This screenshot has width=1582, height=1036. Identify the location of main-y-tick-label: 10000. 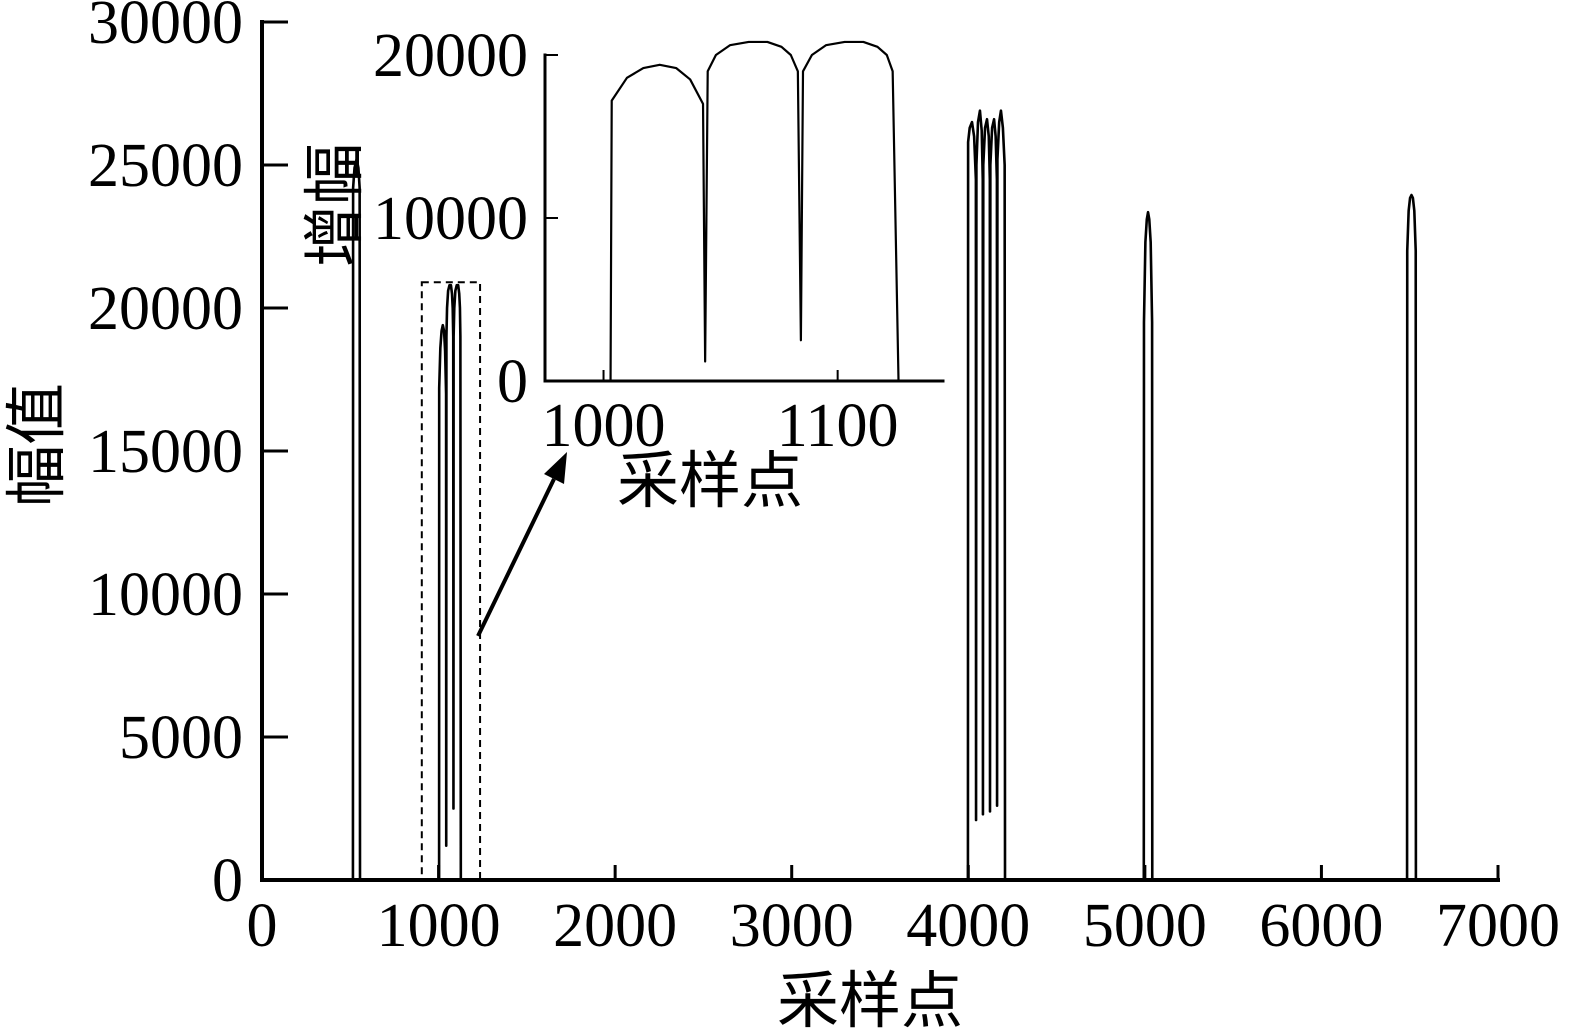
(165, 595).